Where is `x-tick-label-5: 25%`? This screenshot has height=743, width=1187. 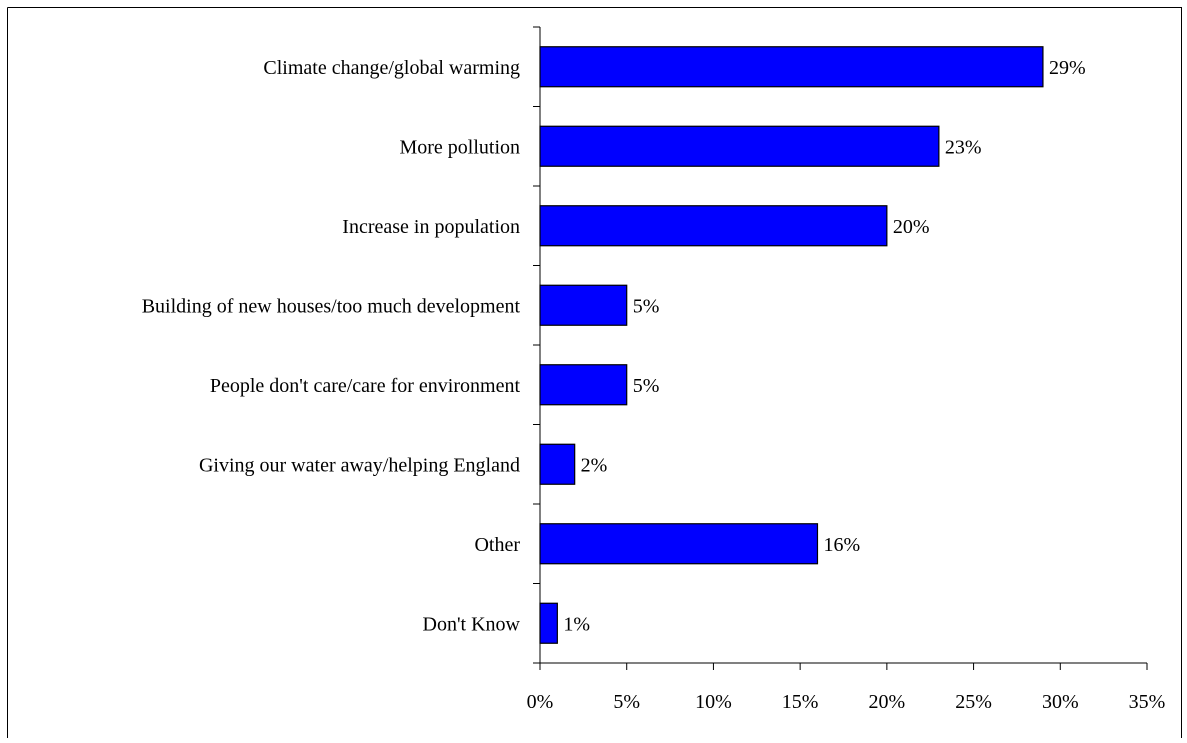
x-tick-label-5: 25% is located at coordinates (973, 702).